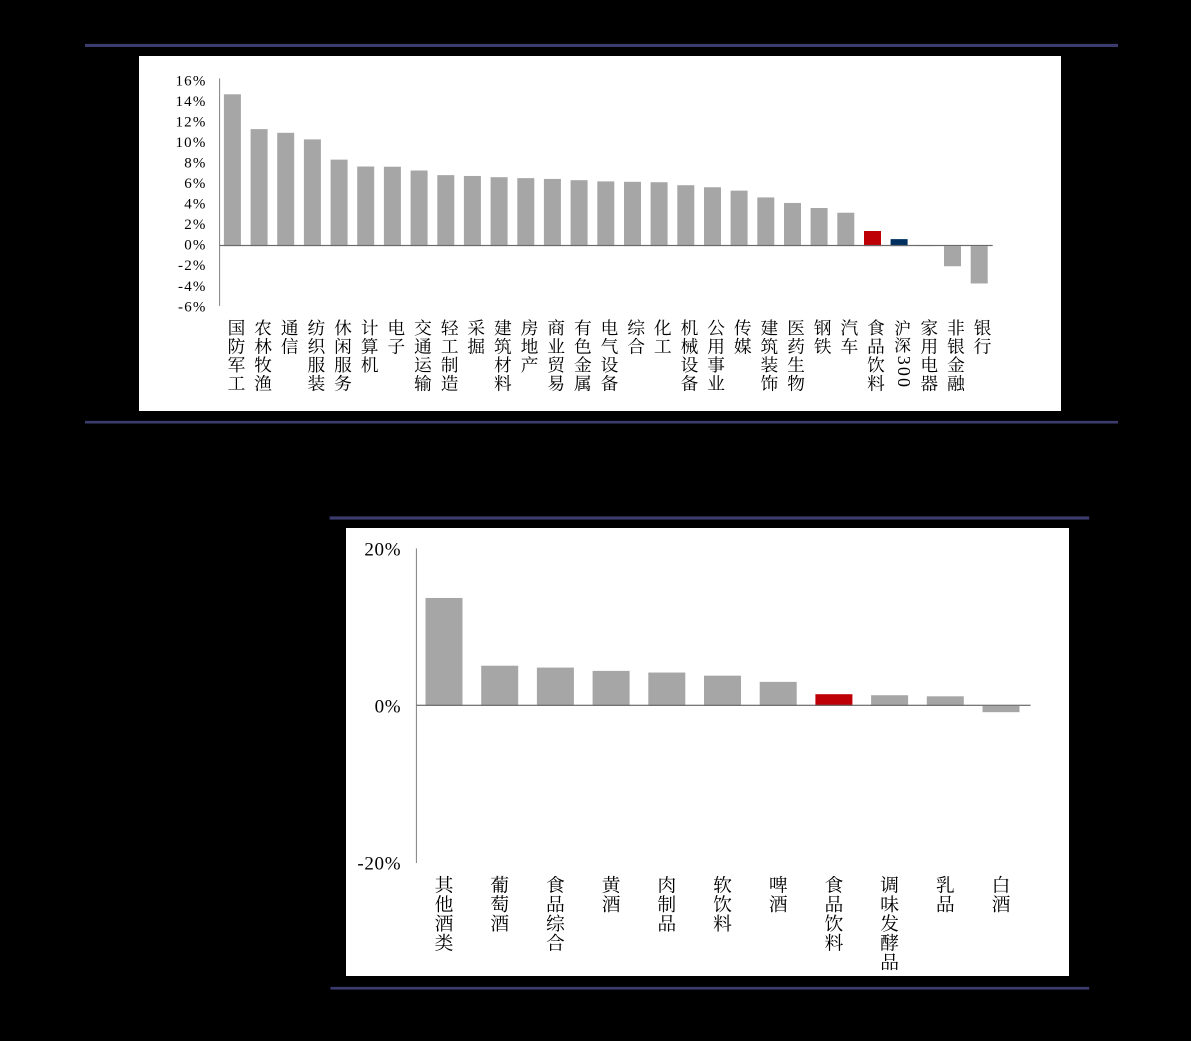 The image size is (1191, 1041). Describe the element at coordinates (195, 225) in the screenshot. I see `svg-text: 2%` at that location.